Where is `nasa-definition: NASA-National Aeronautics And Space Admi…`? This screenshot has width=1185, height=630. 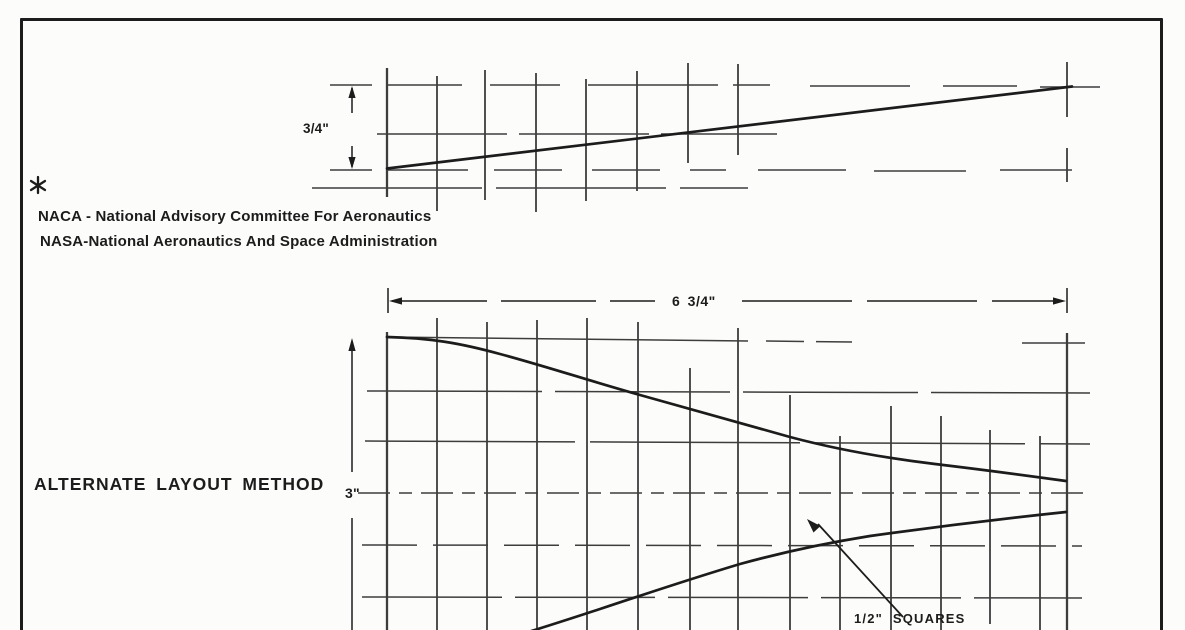 nasa-definition: NASA-National Aeronautics And Space Admi… is located at coordinates (239, 241).